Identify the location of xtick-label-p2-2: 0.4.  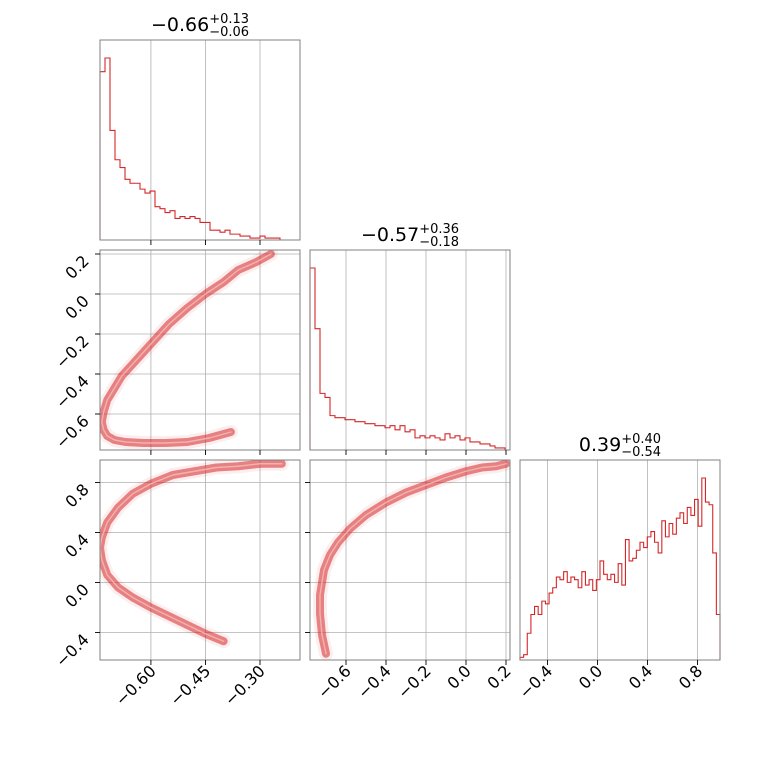
(640, 676).